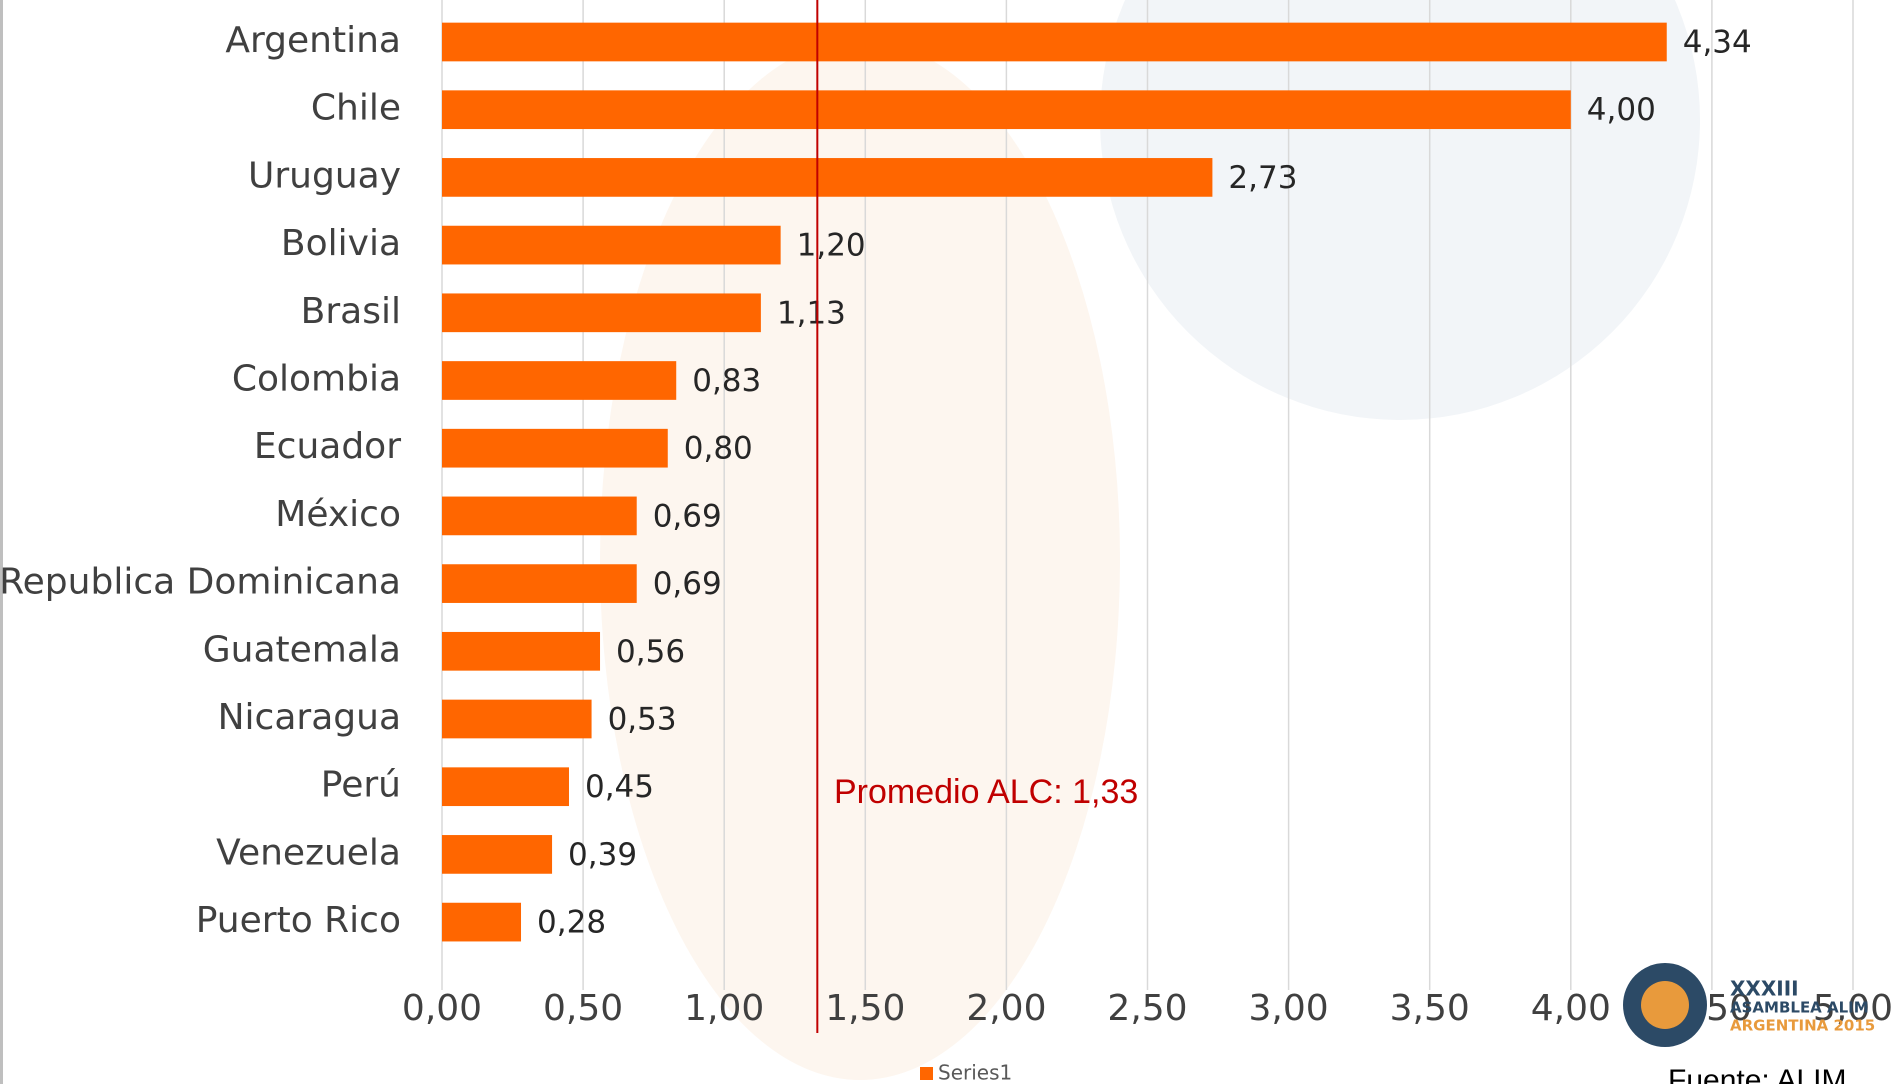 The width and height of the screenshot is (1895, 1084). What do you see at coordinates (1571, 1008) in the screenshot?
I see `x-tick-label: 4,00` at bounding box center [1571, 1008].